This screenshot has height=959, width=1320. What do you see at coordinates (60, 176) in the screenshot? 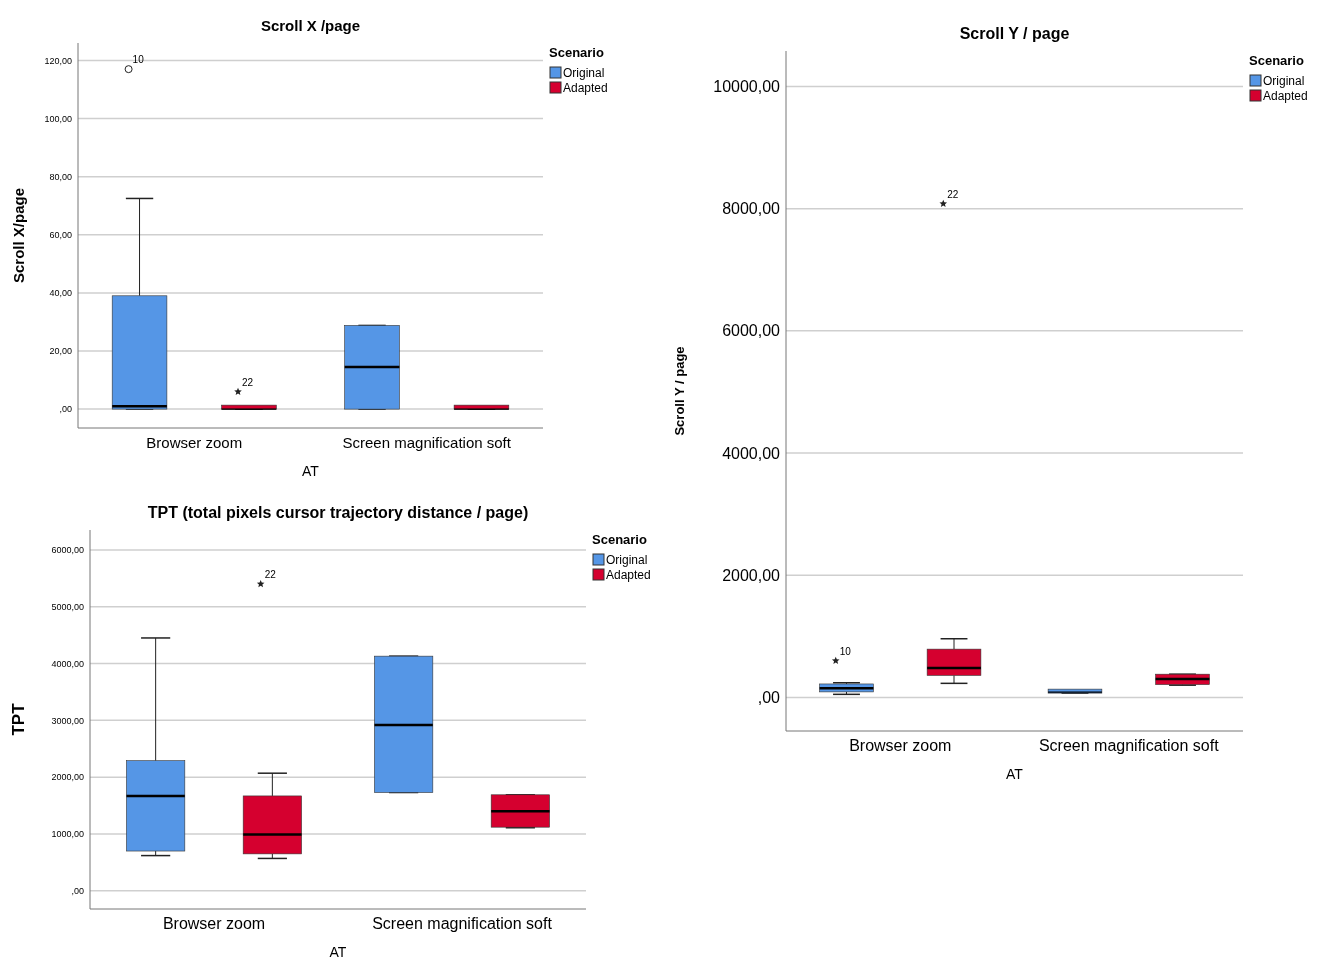
I see `y-tick-label: 80,00` at bounding box center [60, 176].